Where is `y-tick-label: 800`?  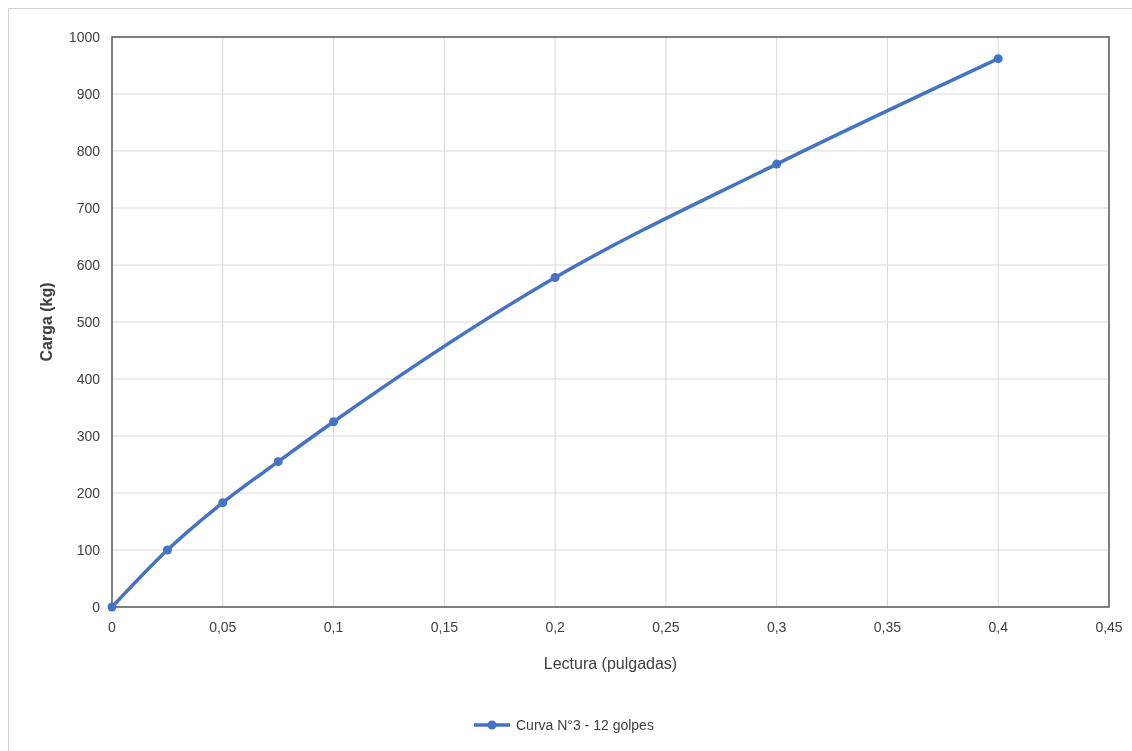
y-tick-label: 800 is located at coordinates (88, 151).